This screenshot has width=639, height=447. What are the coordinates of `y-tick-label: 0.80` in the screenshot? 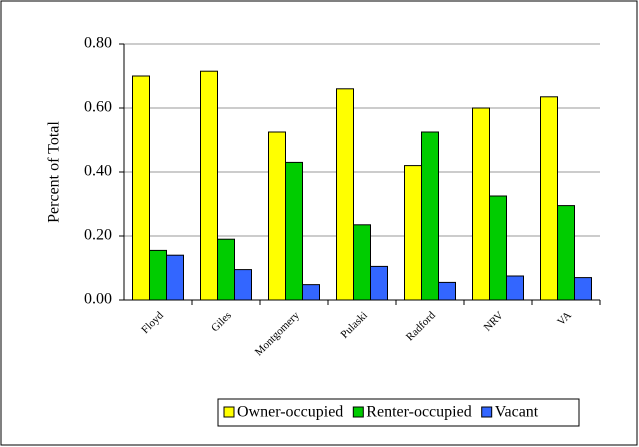 It's located at (98, 43).